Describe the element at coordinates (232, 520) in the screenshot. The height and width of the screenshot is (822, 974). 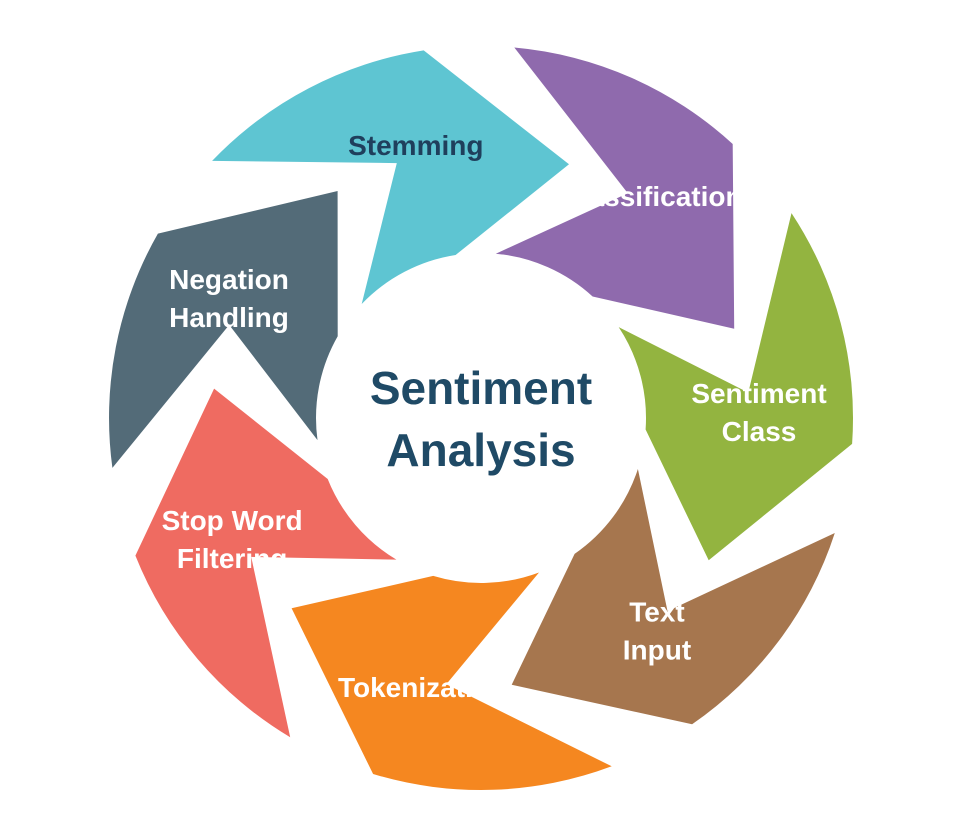
I see `segment-label-stop-word-filtering-line-1: Stop Word` at that location.